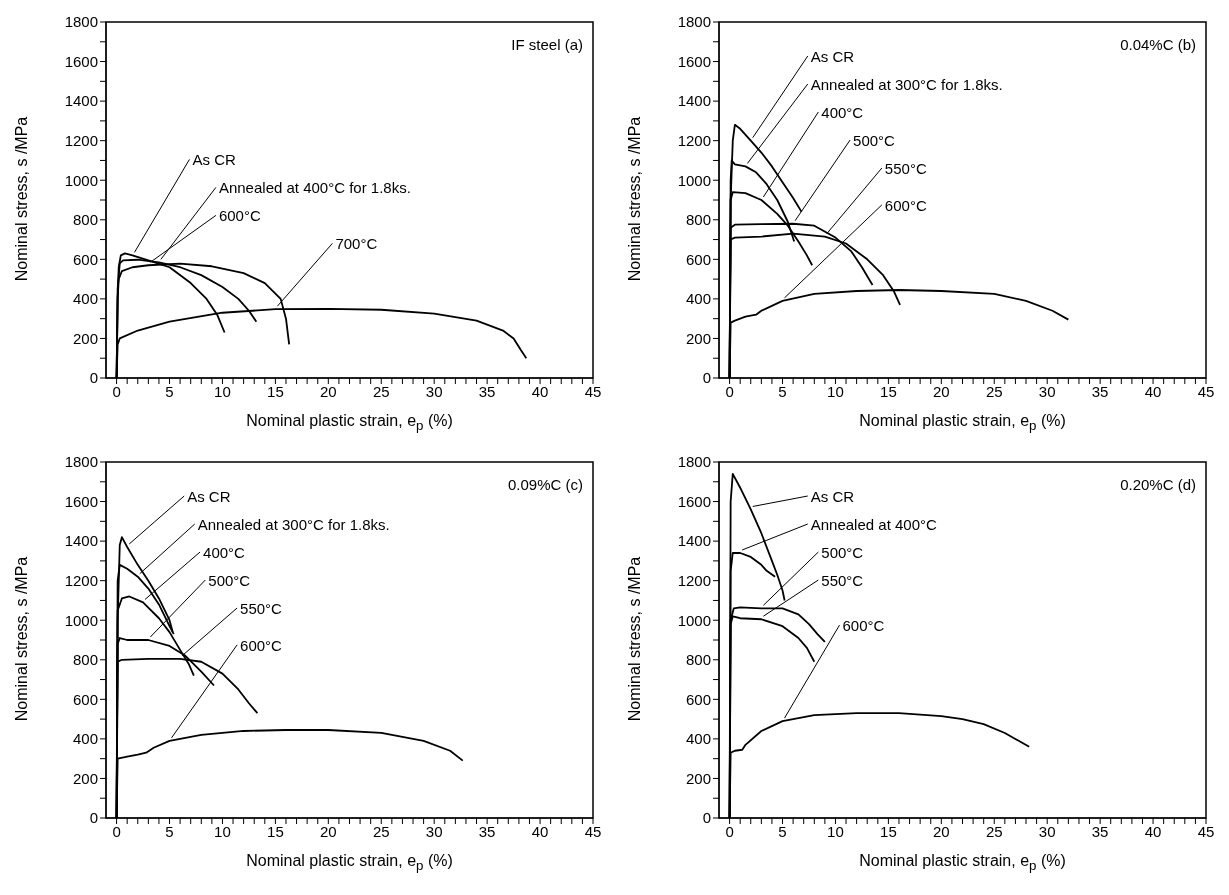 This screenshot has height=895, width=1229. What do you see at coordinates (547, 44) in the screenshot?
I see `annotation: IF steel (a)` at bounding box center [547, 44].